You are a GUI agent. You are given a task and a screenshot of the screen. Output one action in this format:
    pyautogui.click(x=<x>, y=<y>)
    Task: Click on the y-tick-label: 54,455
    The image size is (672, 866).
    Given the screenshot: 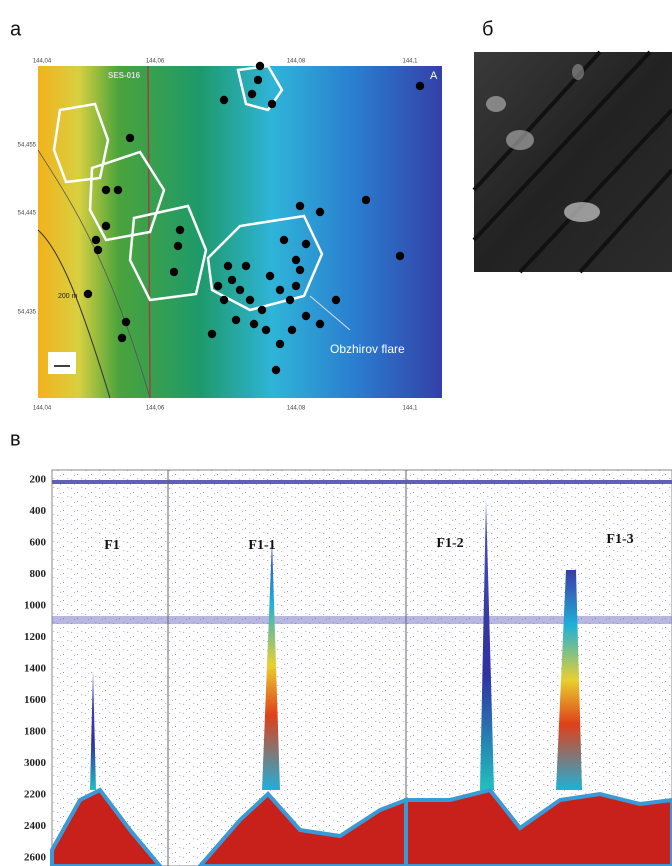 What is the action you would take?
    pyautogui.click(x=27, y=146)
    